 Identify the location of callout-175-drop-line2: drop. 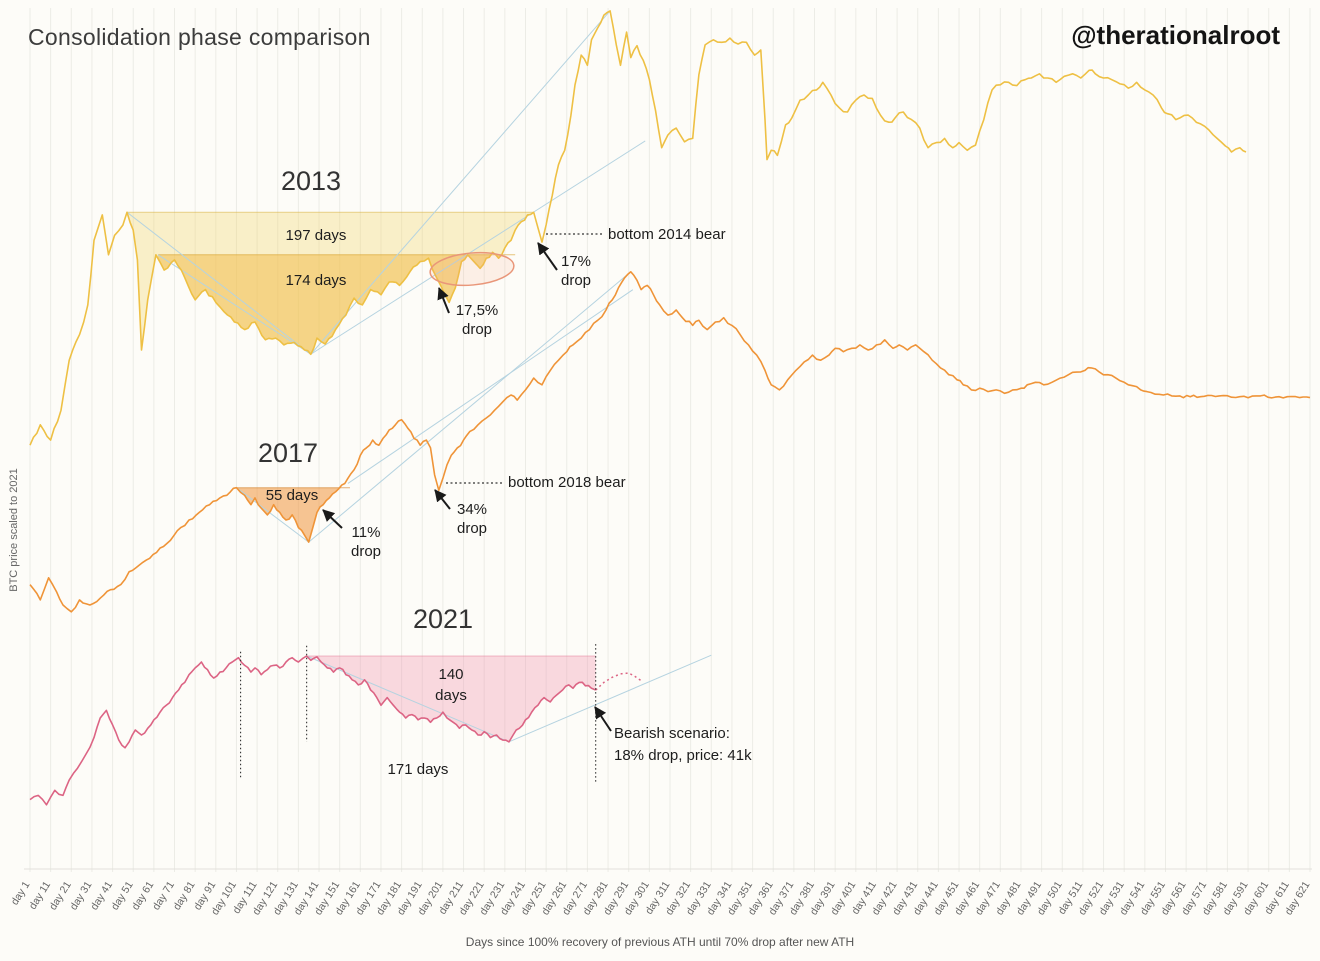
(477, 329).